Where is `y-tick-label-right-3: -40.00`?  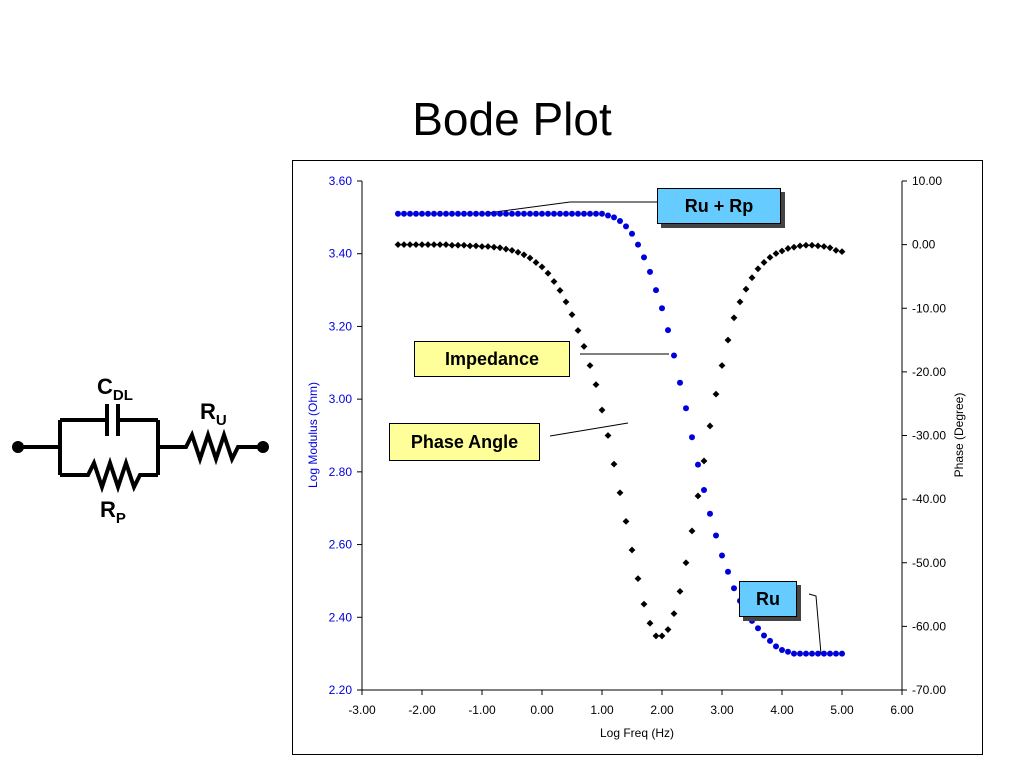 y-tick-label-right-3: -40.00 is located at coordinates (929, 499).